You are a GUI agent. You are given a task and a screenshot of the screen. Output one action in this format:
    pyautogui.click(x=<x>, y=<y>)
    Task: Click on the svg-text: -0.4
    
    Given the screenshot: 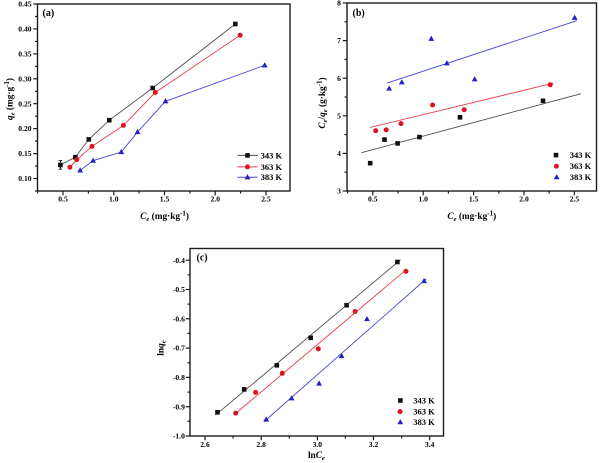 What is the action you would take?
    pyautogui.click(x=179, y=260)
    